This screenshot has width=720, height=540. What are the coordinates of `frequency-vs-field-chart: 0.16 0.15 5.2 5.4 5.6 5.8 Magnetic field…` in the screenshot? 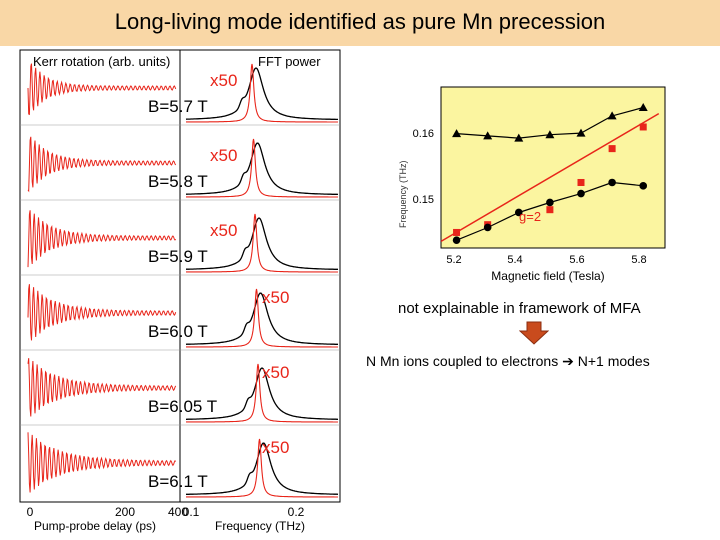 It's located at (532, 184).